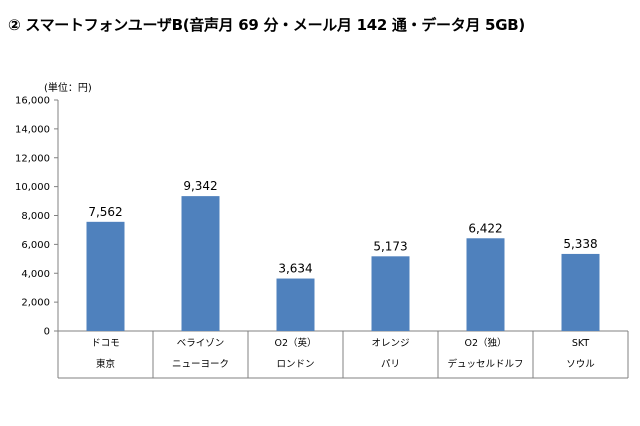 The height and width of the screenshot is (426, 640). What do you see at coordinates (295, 343) in the screenshot?
I see `category-carrier-label: O2（英）` at bounding box center [295, 343].